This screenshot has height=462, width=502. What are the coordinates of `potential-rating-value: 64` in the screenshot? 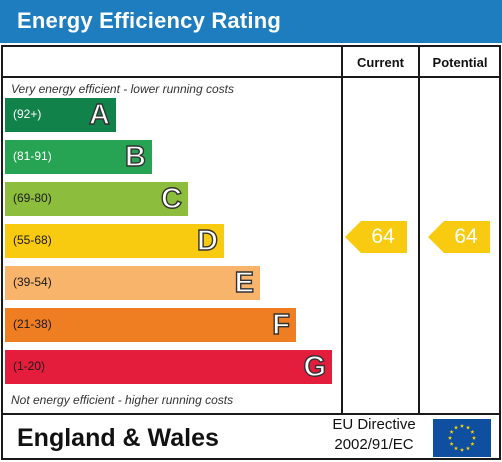 It's located at (466, 236).